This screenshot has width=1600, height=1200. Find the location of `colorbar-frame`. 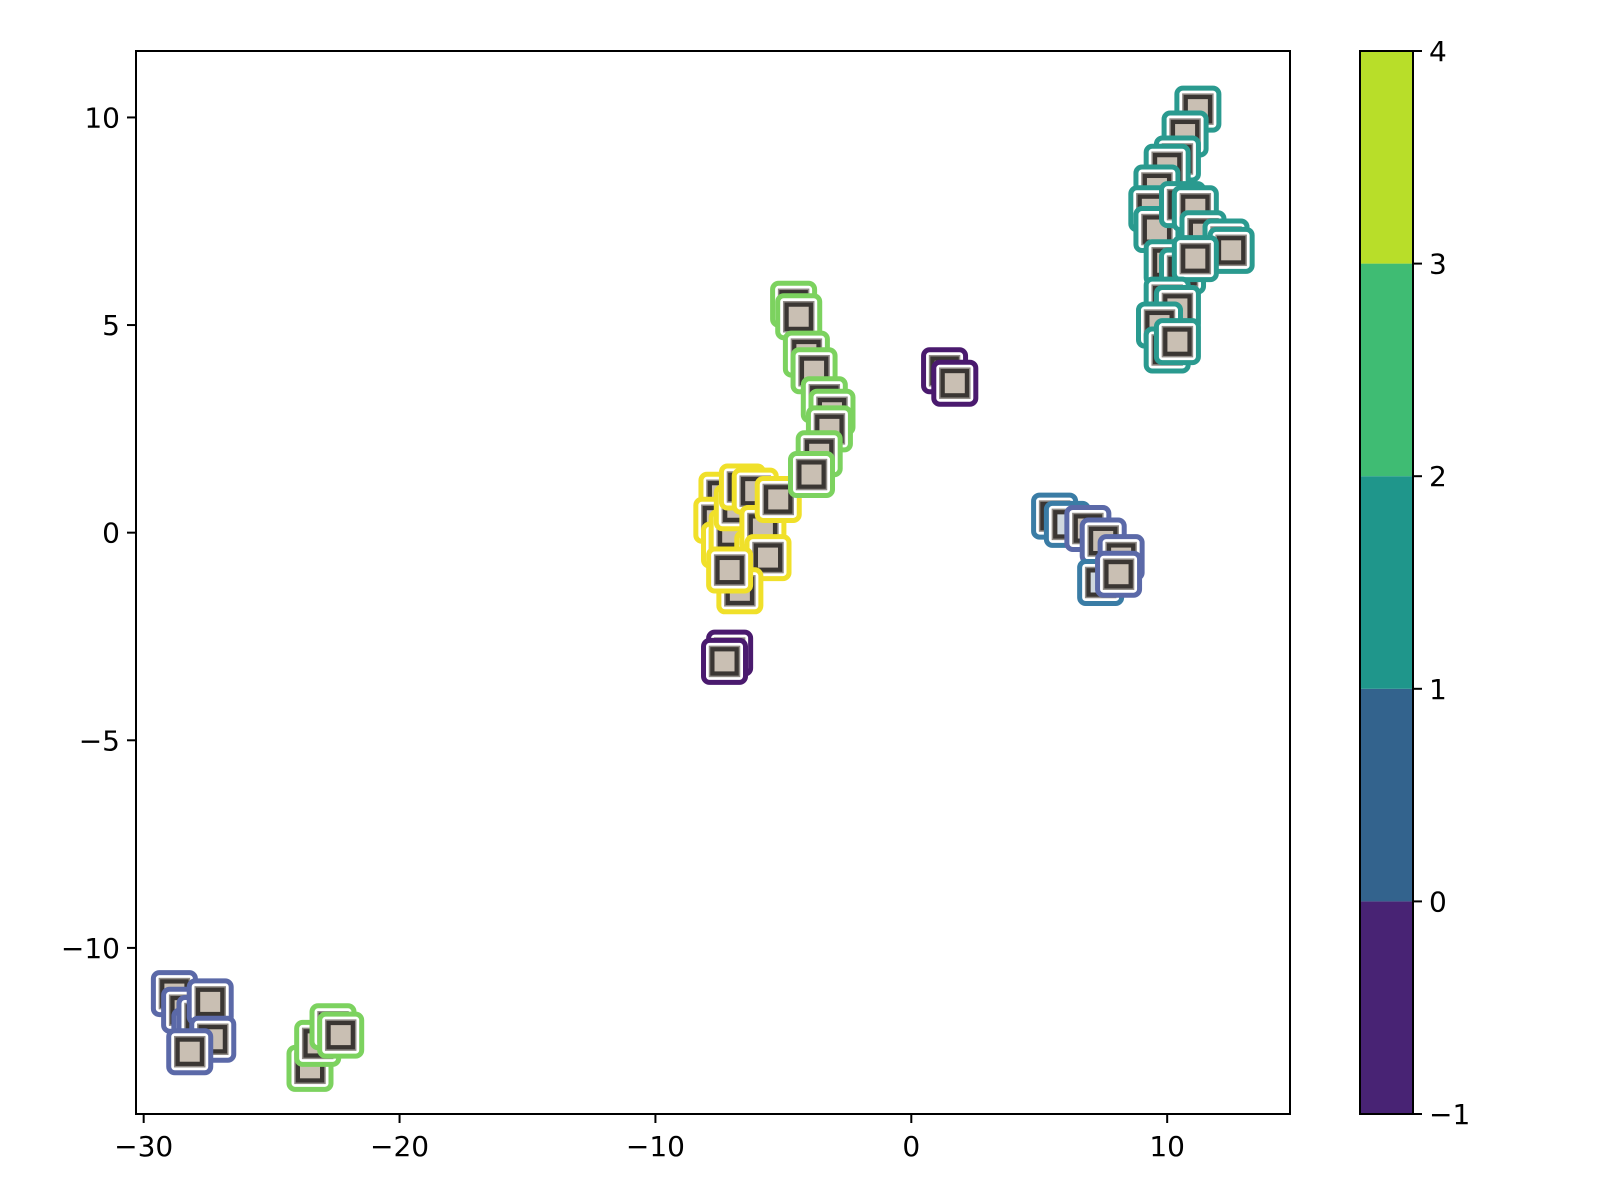

colorbar-frame is located at coordinates (1386, 582).